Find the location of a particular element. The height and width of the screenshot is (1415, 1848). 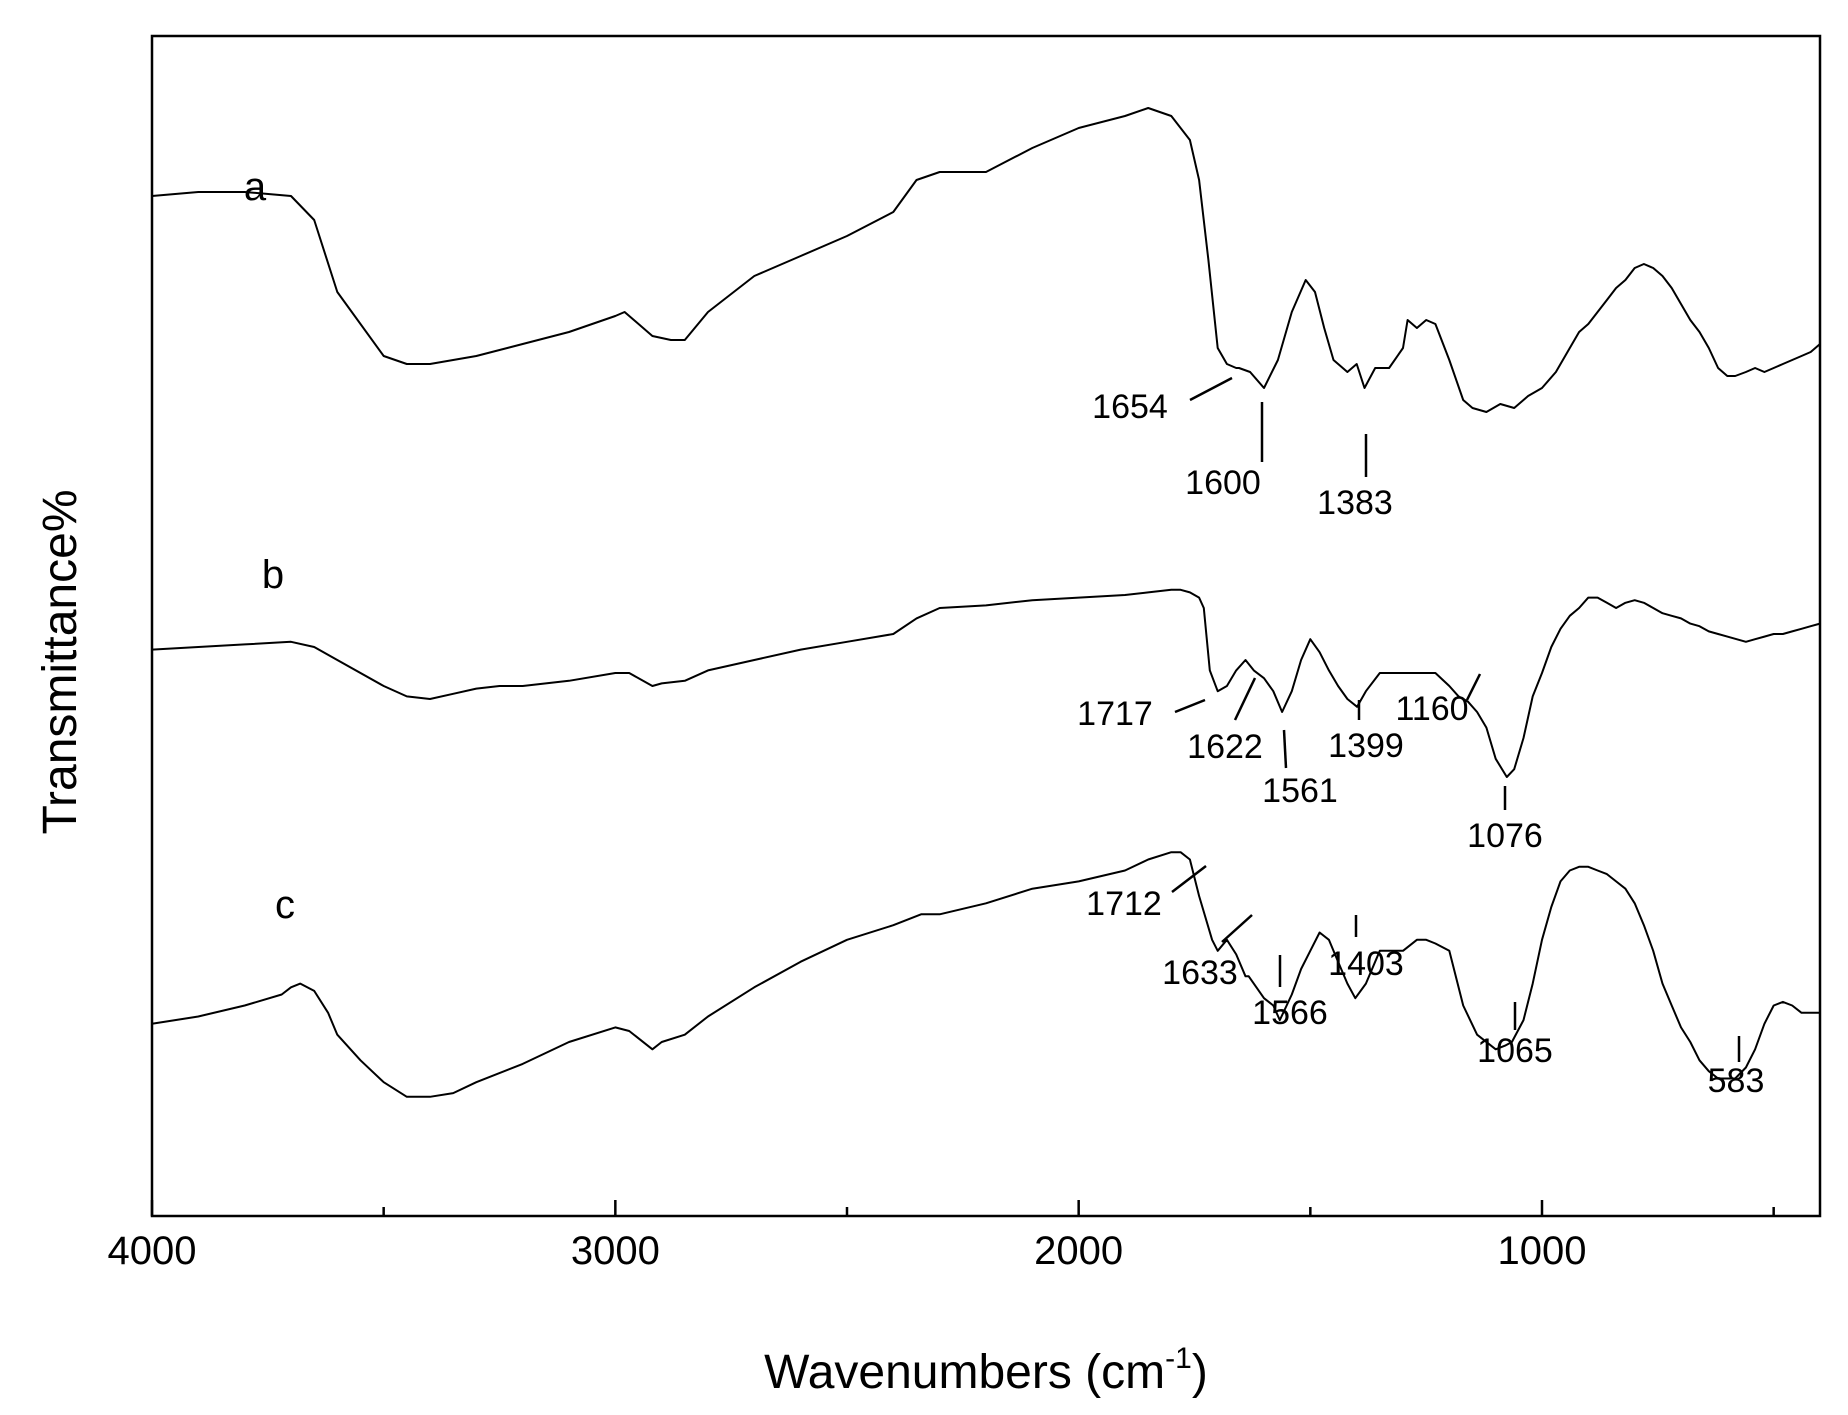

peak-label-1622: 1622 is located at coordinates (1225, 747).